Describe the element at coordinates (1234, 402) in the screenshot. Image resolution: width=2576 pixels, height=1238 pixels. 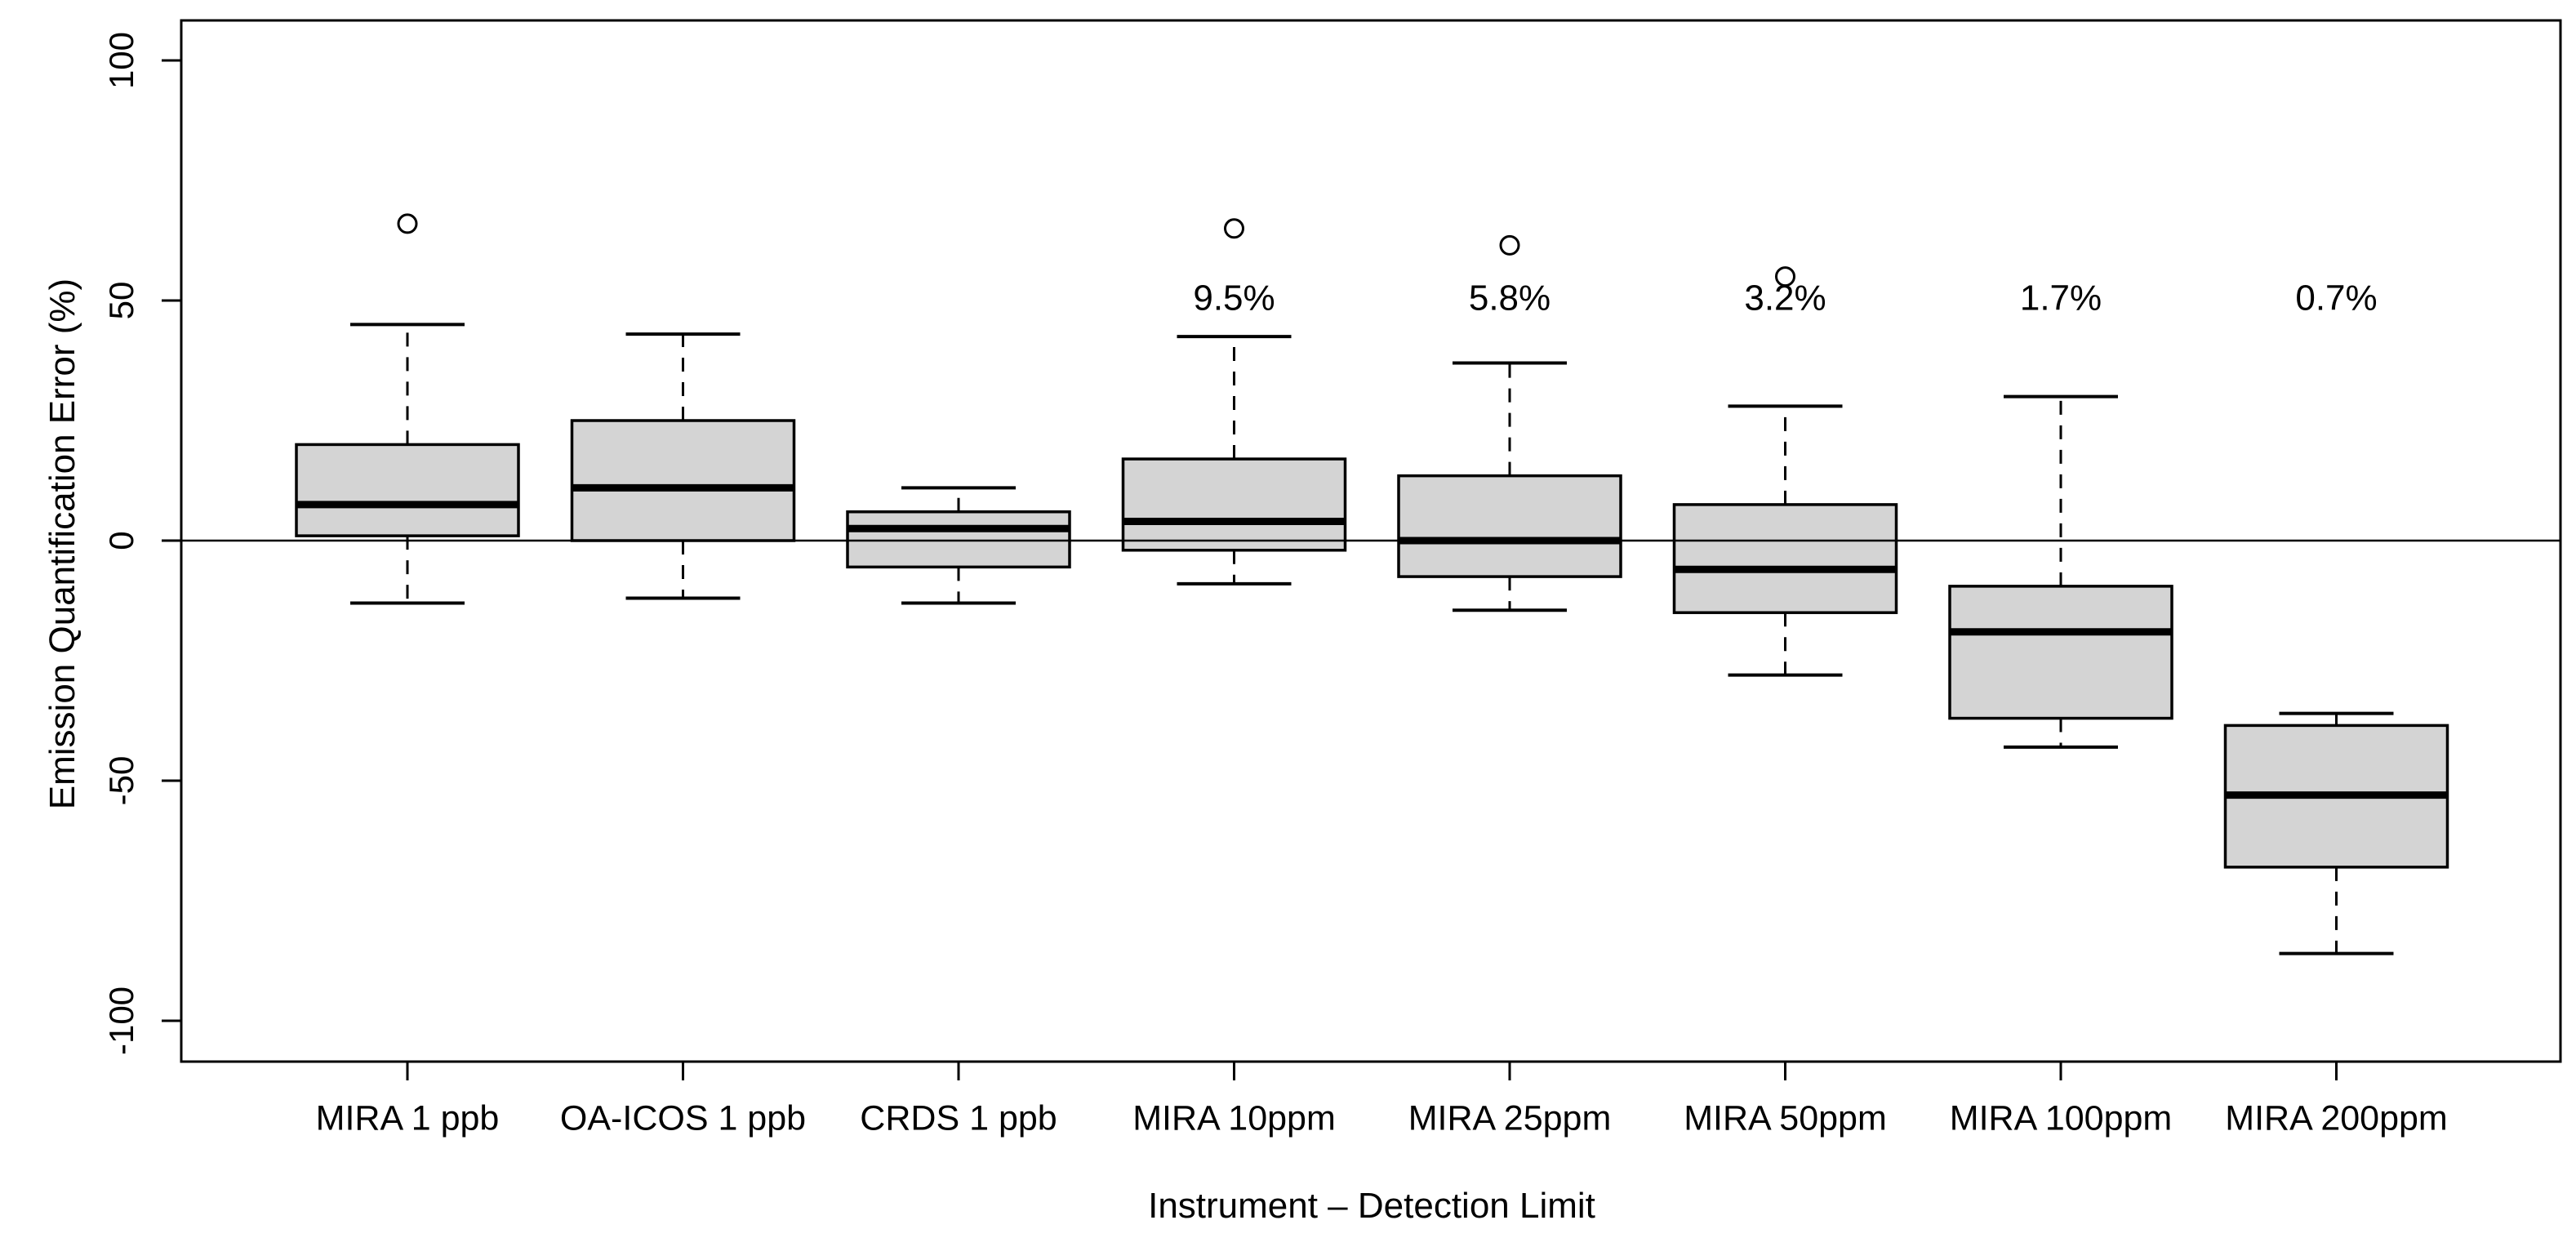
I see `box-group-4: 9.5%` at that location.